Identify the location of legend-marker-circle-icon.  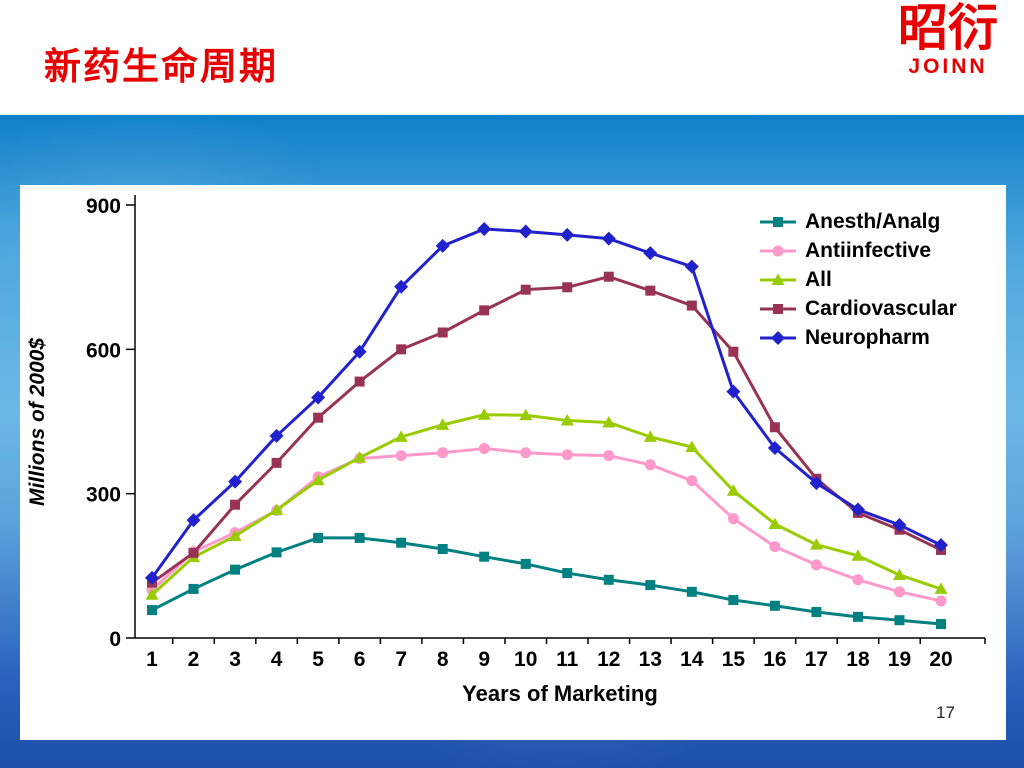
(778, 250).